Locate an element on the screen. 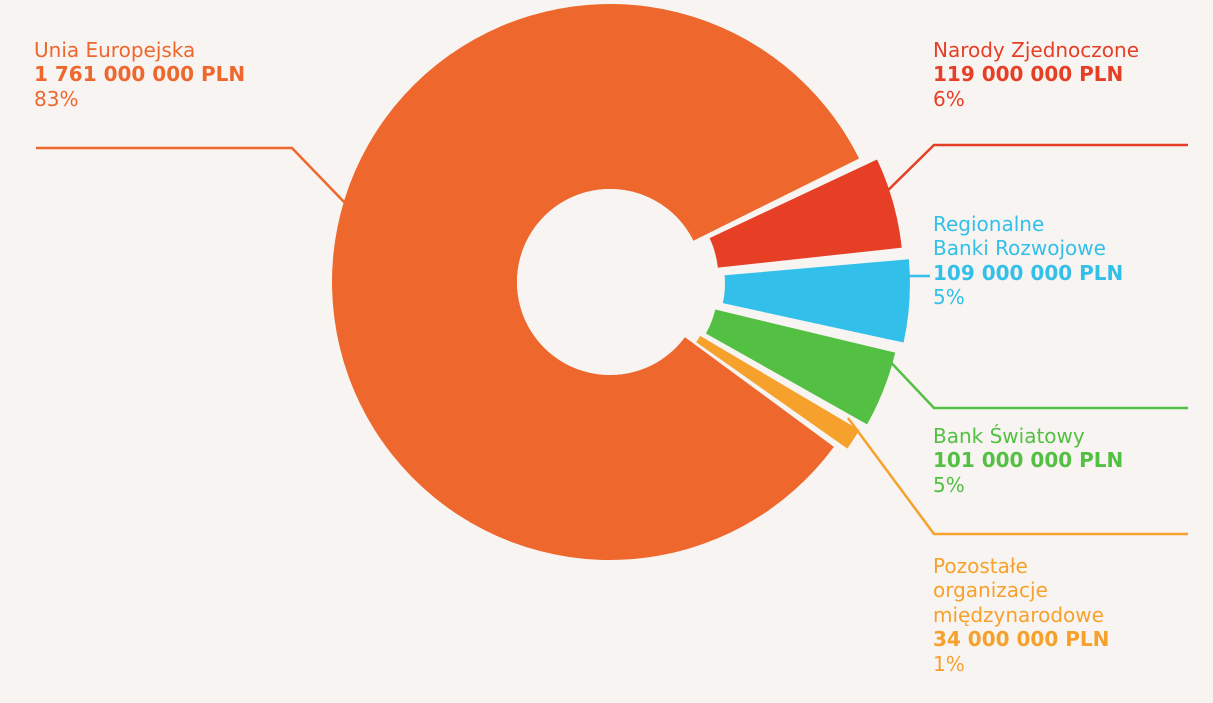 The height and width of the screenshot is (703, 1213). legend-percent: 1% is located at coordinates (949, 663).